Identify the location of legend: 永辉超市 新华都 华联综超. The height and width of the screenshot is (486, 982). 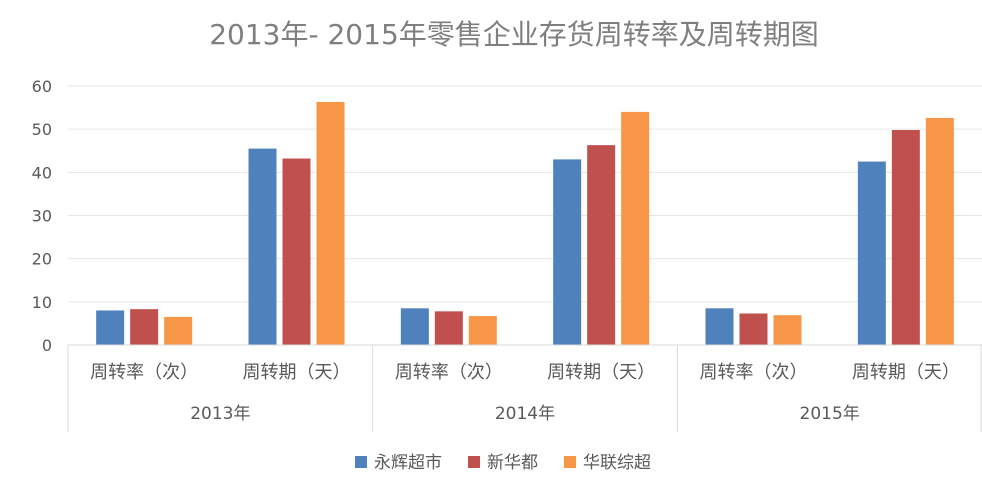
(503, 463).